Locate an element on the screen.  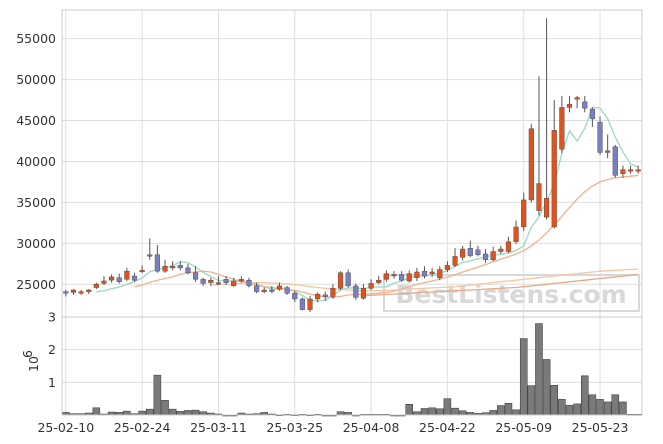
volume-tick-label: 3 is located at coordinates (52, 317).